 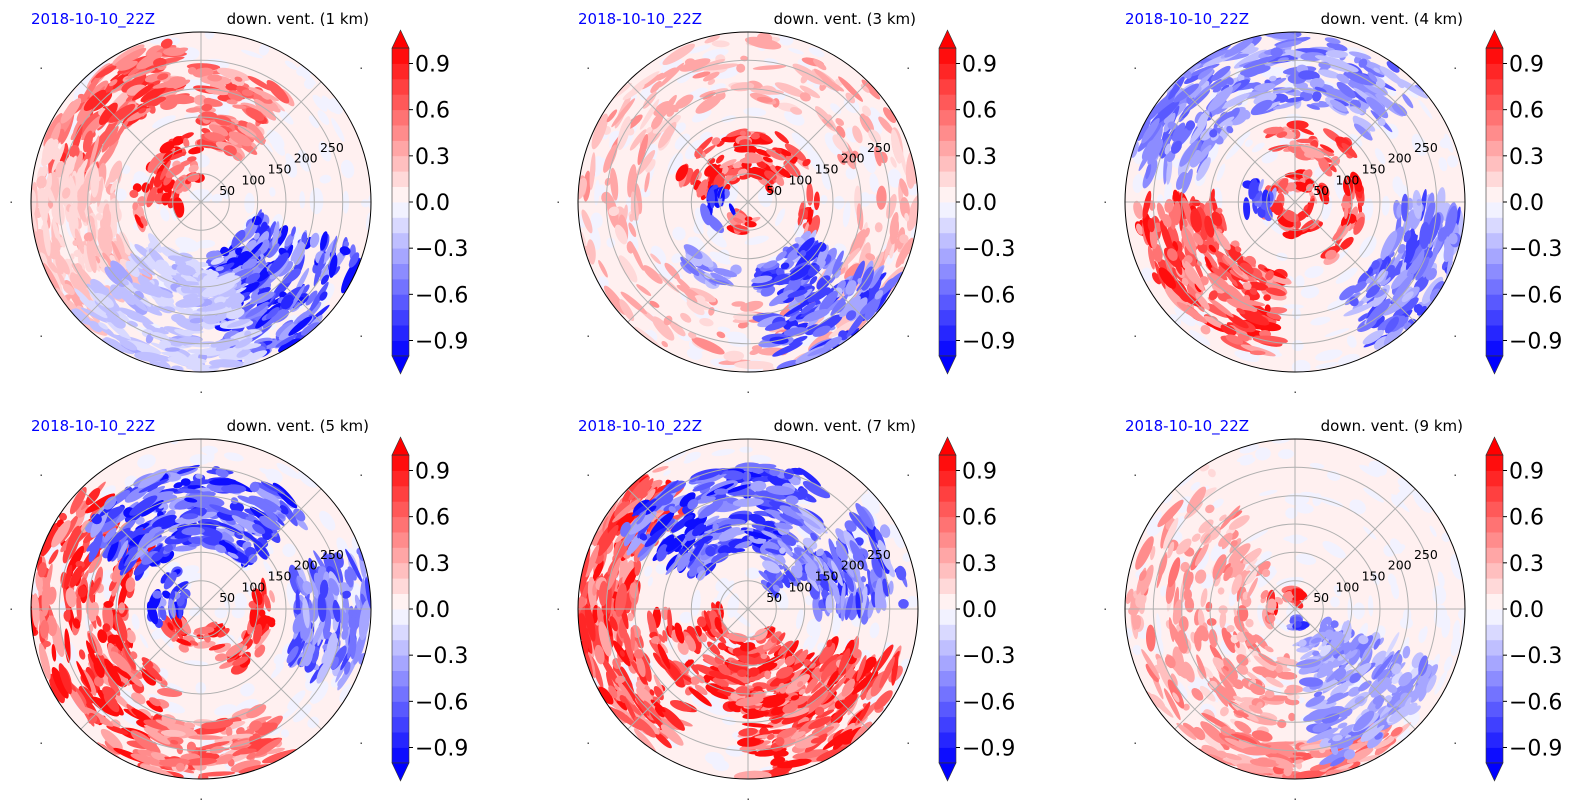 I want to click on colorbar-tick-label: −0.6, so click(x=441, y=295).